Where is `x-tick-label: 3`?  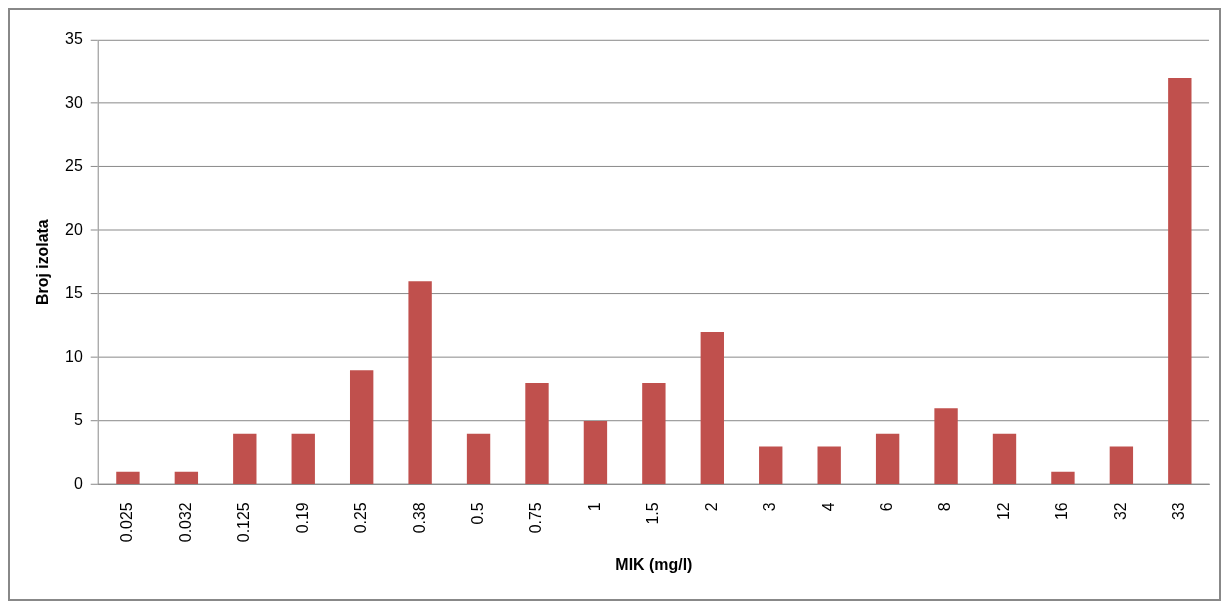 x-tick-label: 3 is located at coordinates (770, 507).